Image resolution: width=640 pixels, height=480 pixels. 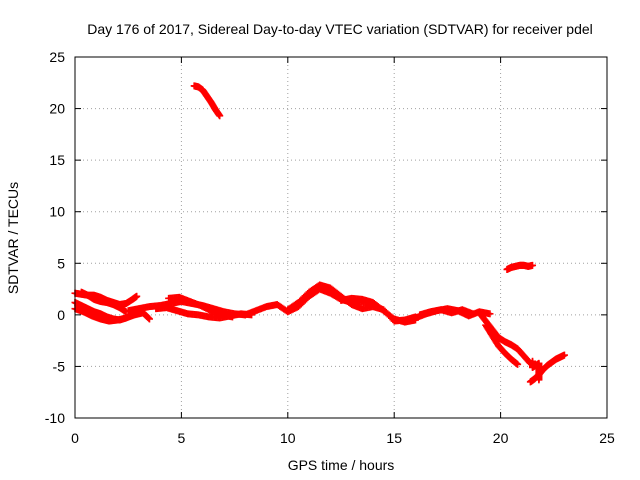 What do you see at coordinates (57, 212) in the screenshot?
I see `y-tick-label: 10` at bounding box center [57, 212].